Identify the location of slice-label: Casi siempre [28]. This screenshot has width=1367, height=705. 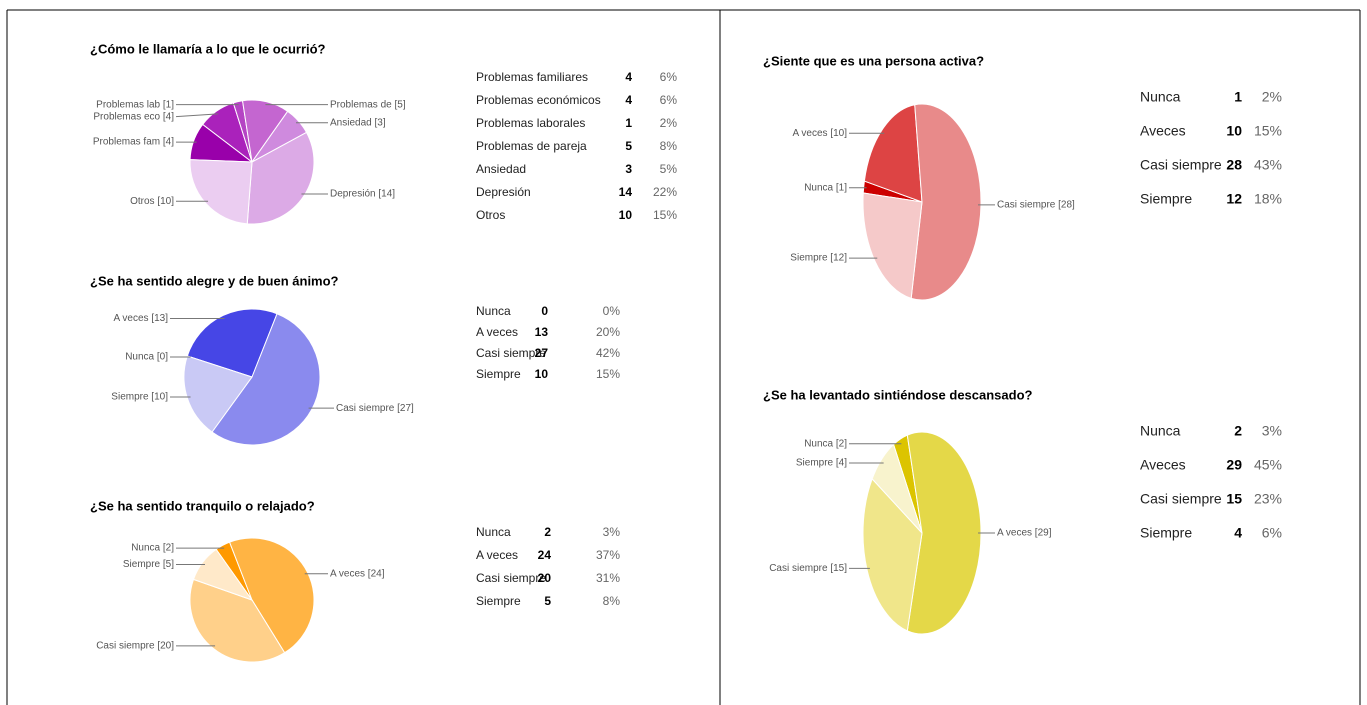
(1036, 205).